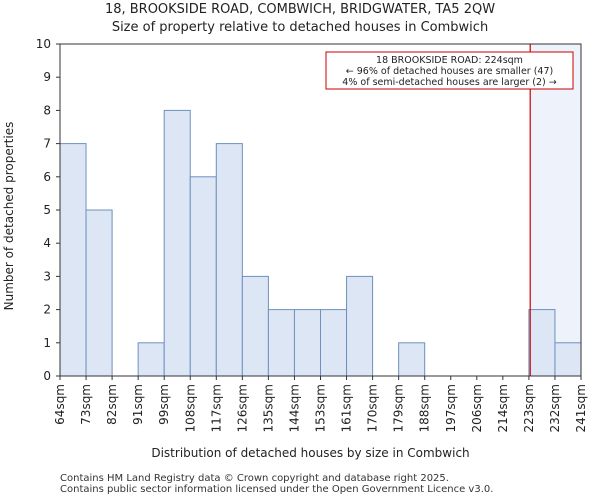  Describe the element at coordinates (9, 216) in the screenshot. I see `y-axis-label: Number of detached properties` at that location.